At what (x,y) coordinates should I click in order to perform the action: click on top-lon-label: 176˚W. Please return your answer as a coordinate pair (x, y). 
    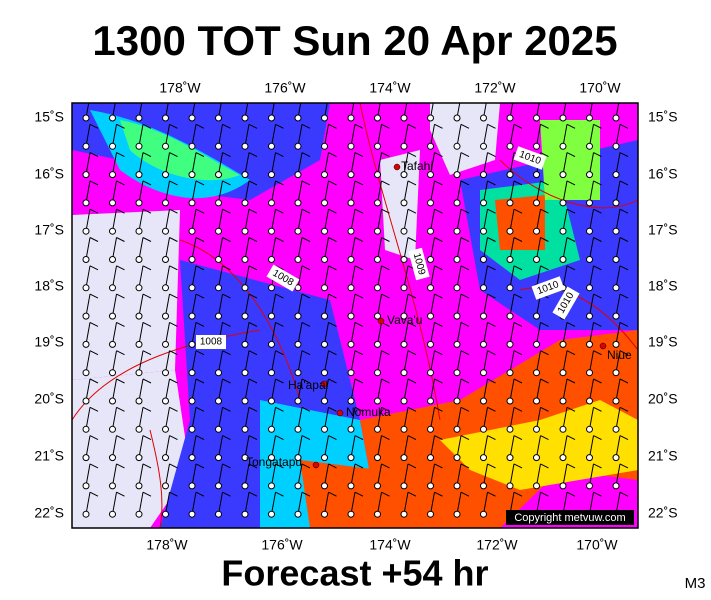
    Looking at the image, I should click on (285, 88).